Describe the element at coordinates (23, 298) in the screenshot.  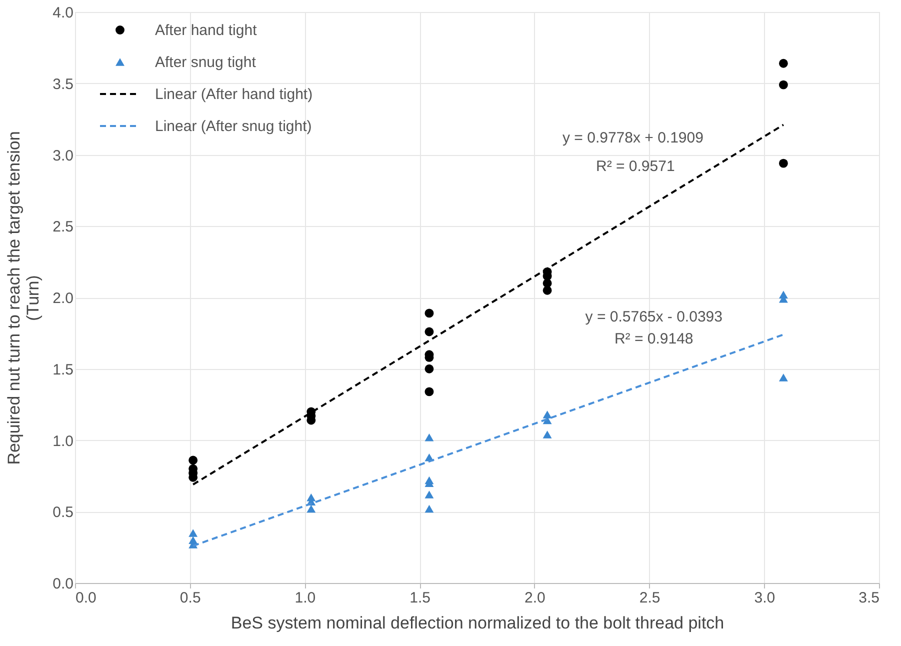
I see `y-axis-title: Required nut turn to reach the target tension (Turn)` at that location.